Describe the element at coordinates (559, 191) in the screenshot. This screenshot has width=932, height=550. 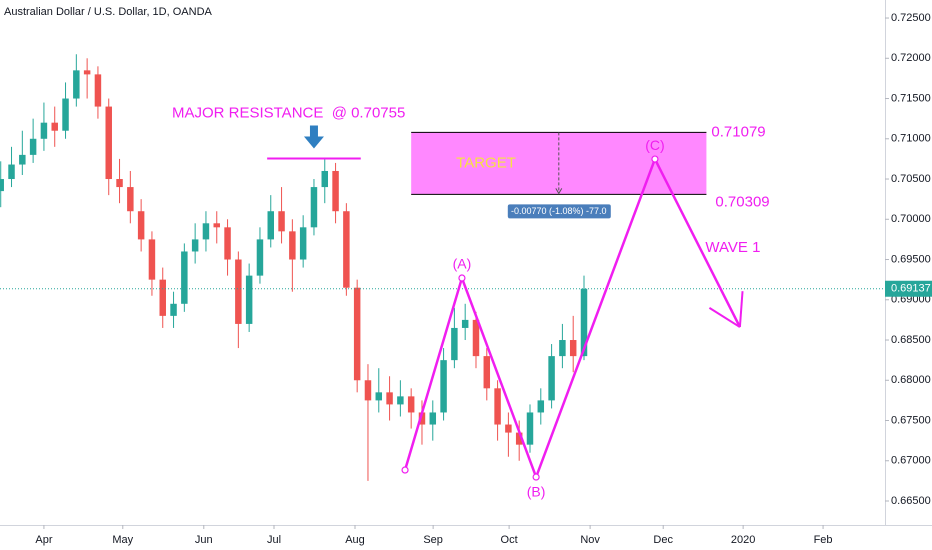
I see `measure-arrow` at that location.